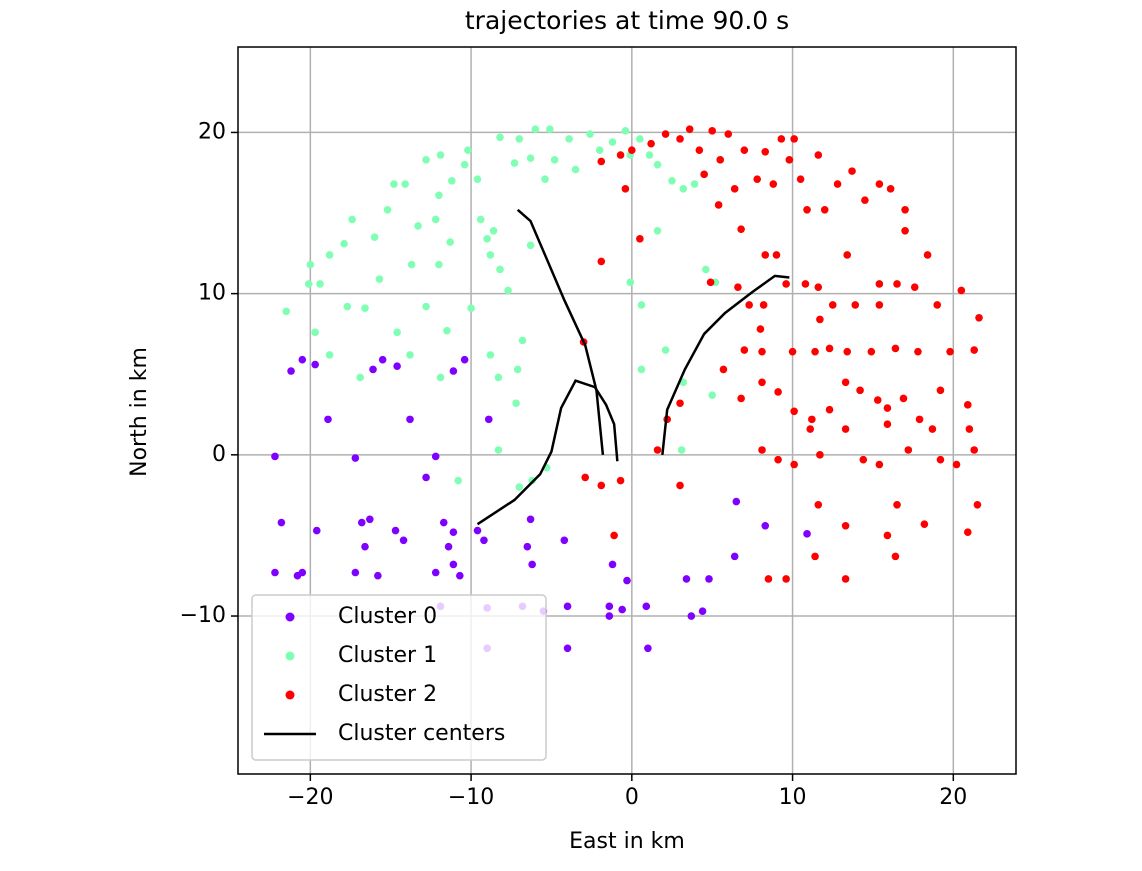  I want to click on x-tick-label: −10, so click(471, 797).